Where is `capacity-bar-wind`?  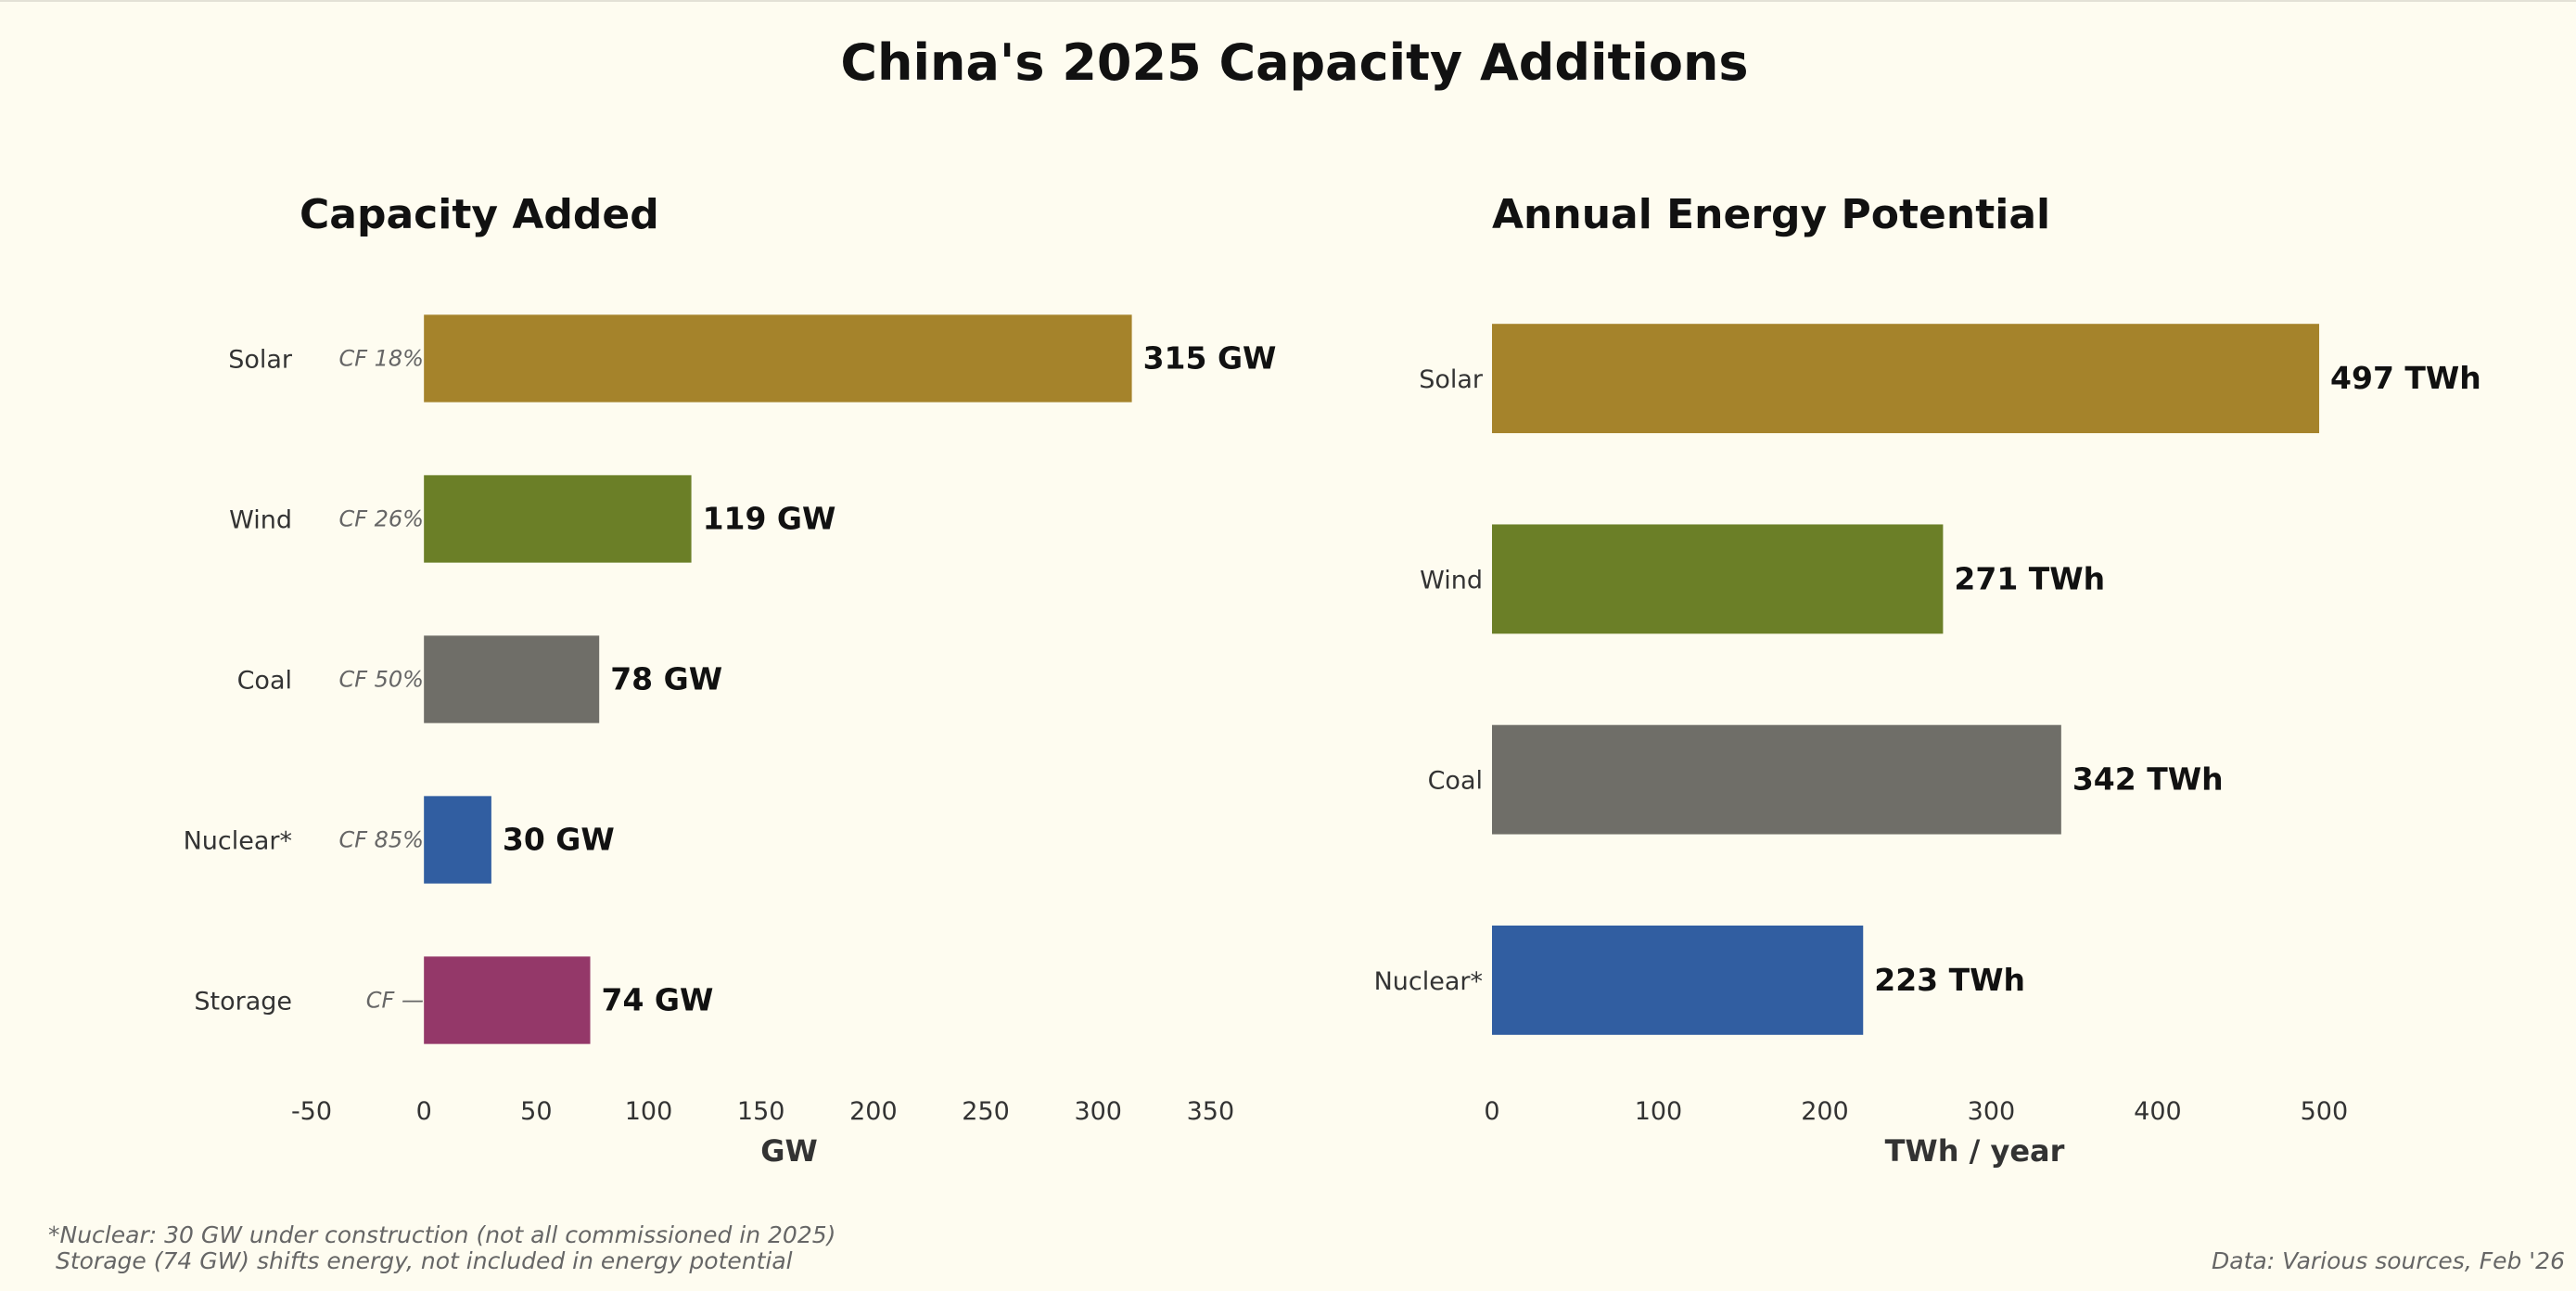
capacity-bar-wind is located at coordinates (558, 519).